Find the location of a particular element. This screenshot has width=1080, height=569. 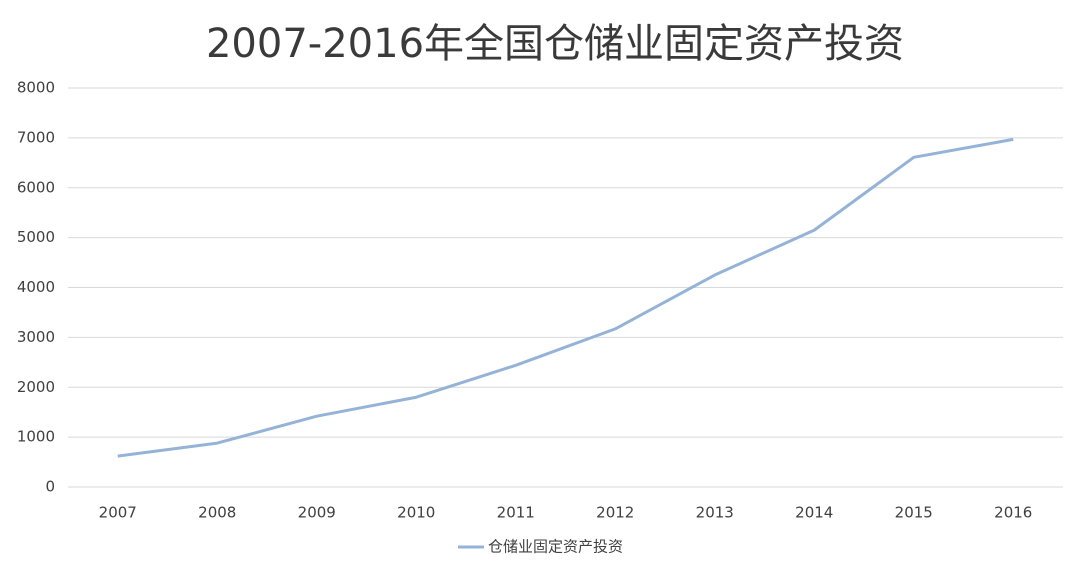

y-tick-label: 2000 is located at coordinates (36, 387).